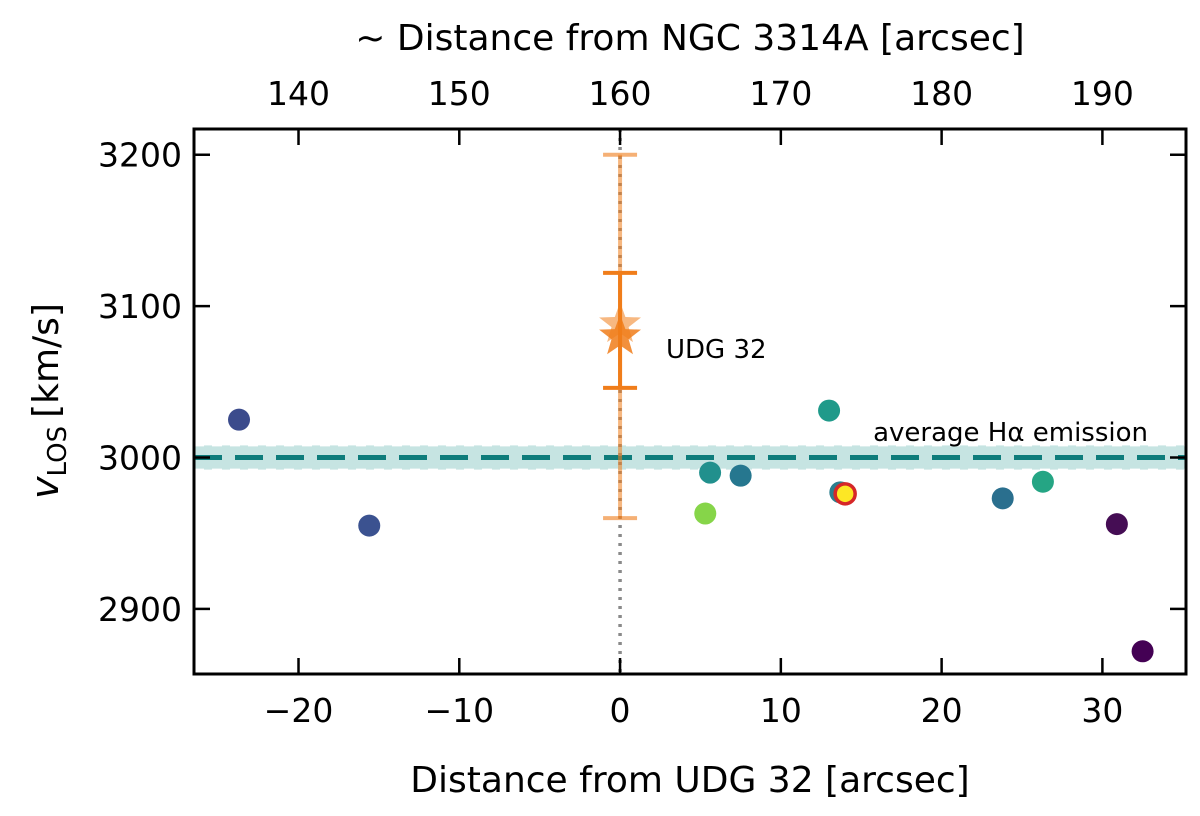  I want to click on target-layer, so click(620, 336).